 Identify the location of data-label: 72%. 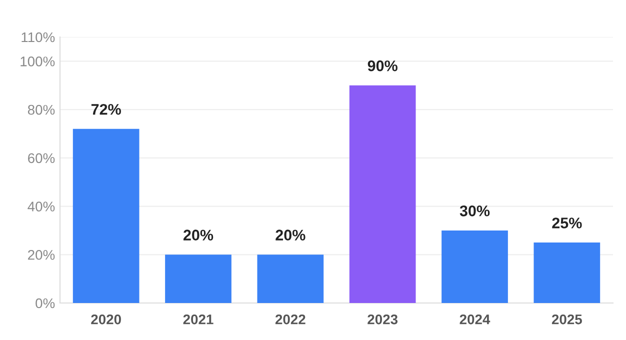
(106, 109).